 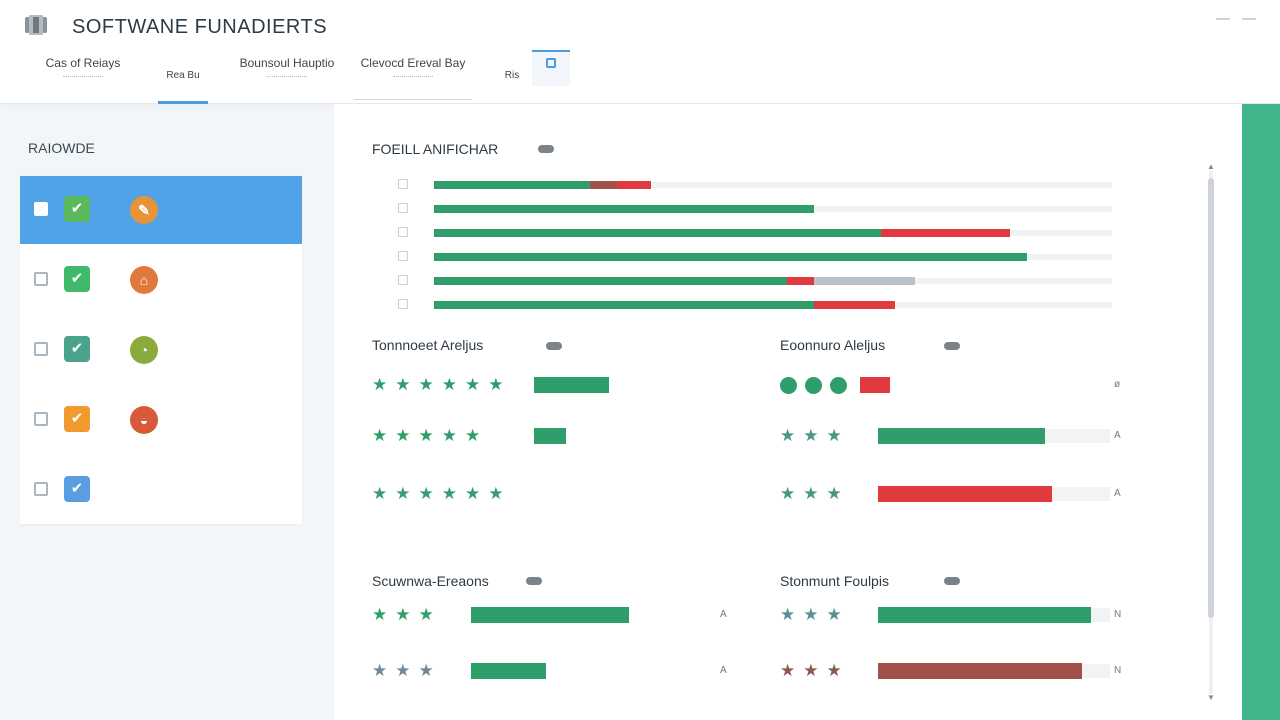 What do you see at coordinates (161, 210) in the screenshot?
I see `sidebar-item: ✔ ✎` at bounding box center [161, 210].